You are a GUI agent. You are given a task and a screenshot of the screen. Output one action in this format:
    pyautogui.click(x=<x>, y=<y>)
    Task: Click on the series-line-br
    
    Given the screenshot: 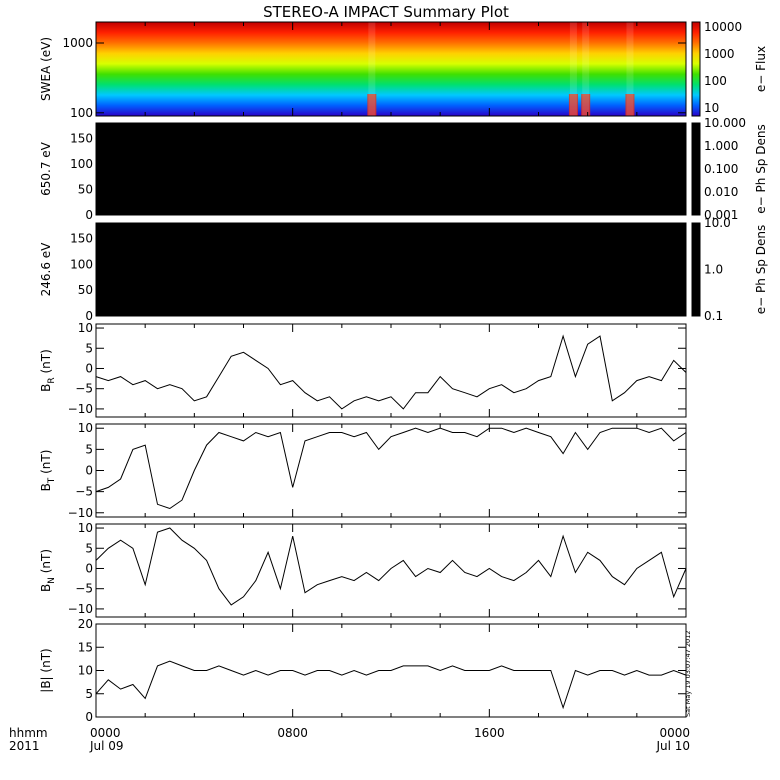 What is the action you would take?
    pyautogui.click(x=391, y=372)
    